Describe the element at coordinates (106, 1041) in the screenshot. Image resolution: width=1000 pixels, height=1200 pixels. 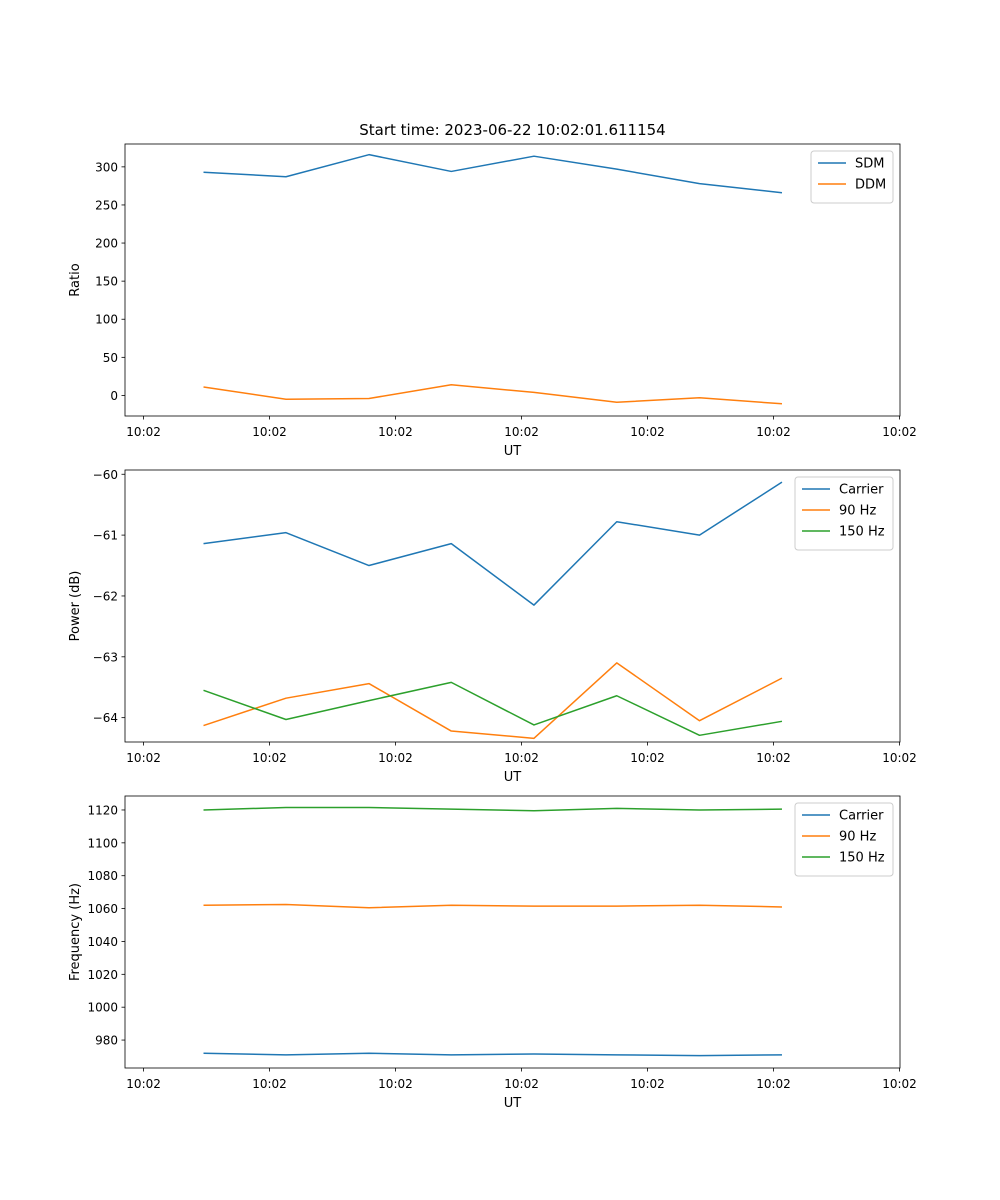
I see `y-tick-label: 980` at that location.